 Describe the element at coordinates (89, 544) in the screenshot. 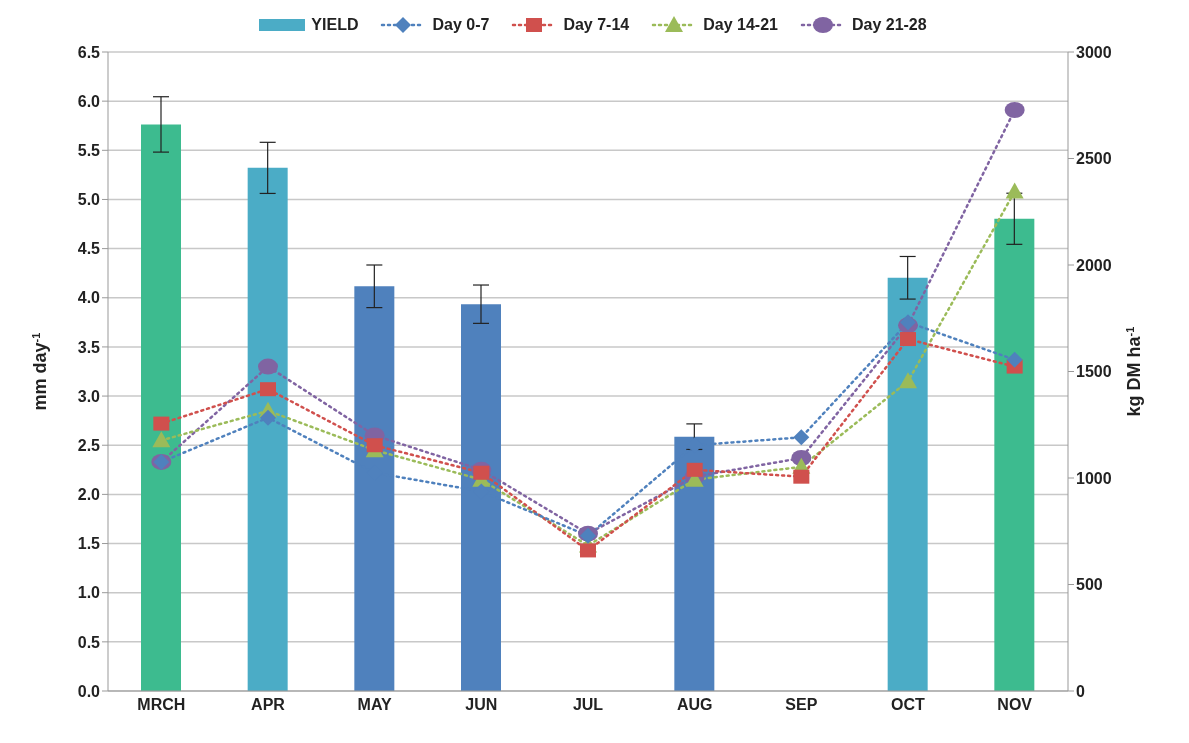

I see `y-tick-label: 1.5` at that location.